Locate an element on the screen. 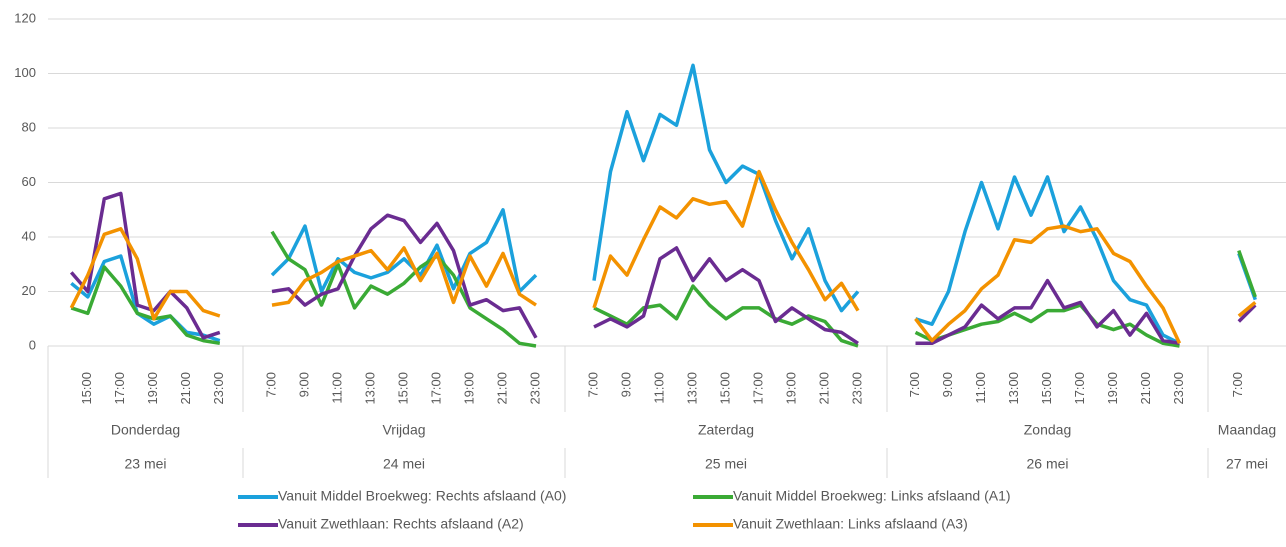 This screenshot has width=1286, height=547. group-date-label: 25 mei is located at coordinates (726, 464).